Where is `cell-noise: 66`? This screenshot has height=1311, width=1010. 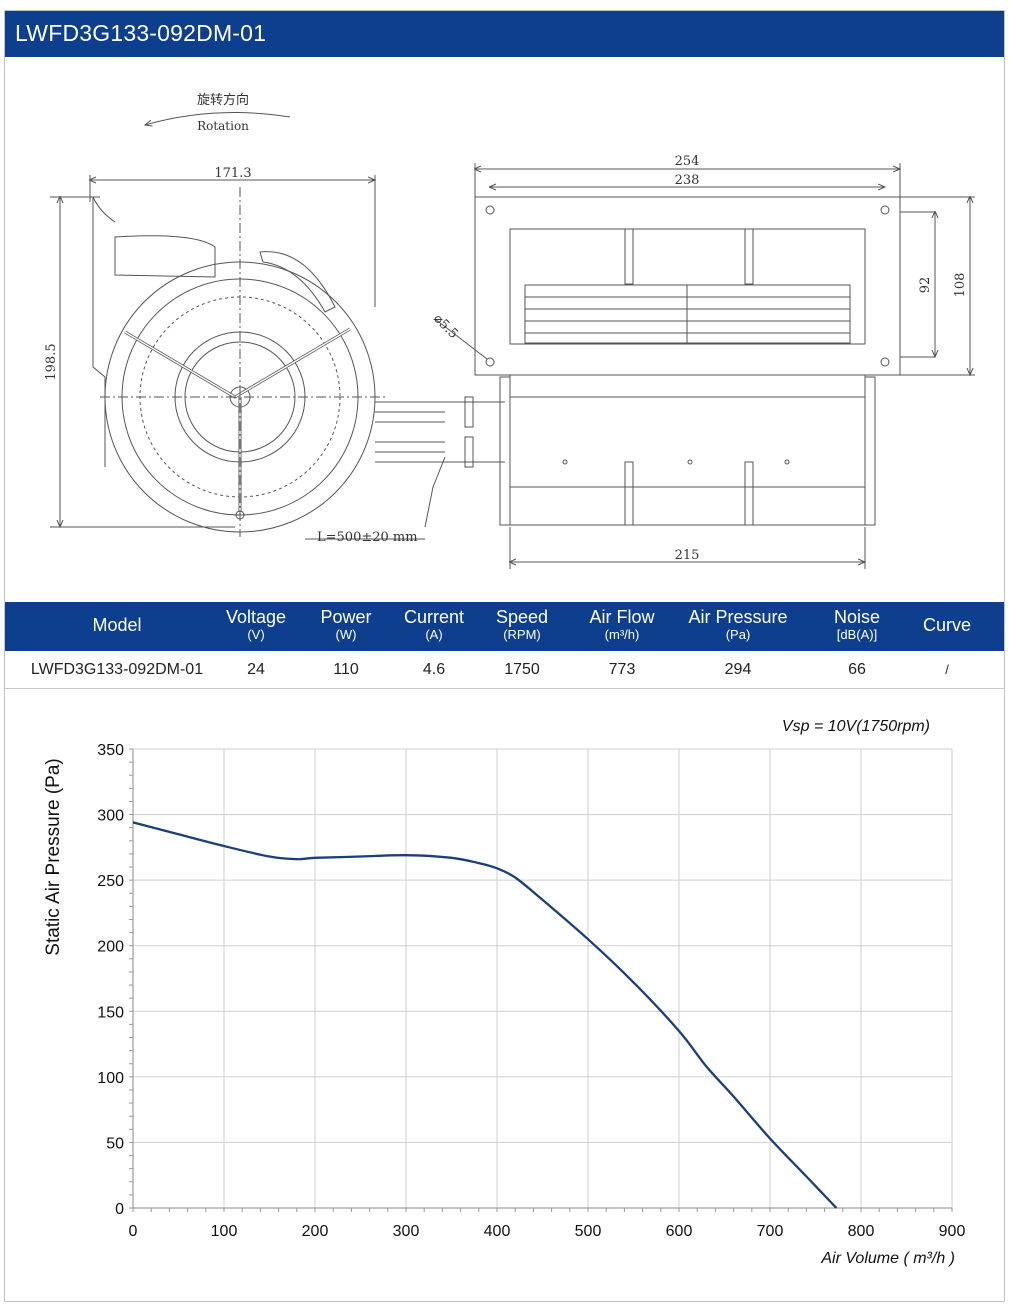
cell-noise: 66 is located at coordinates (857, 669).